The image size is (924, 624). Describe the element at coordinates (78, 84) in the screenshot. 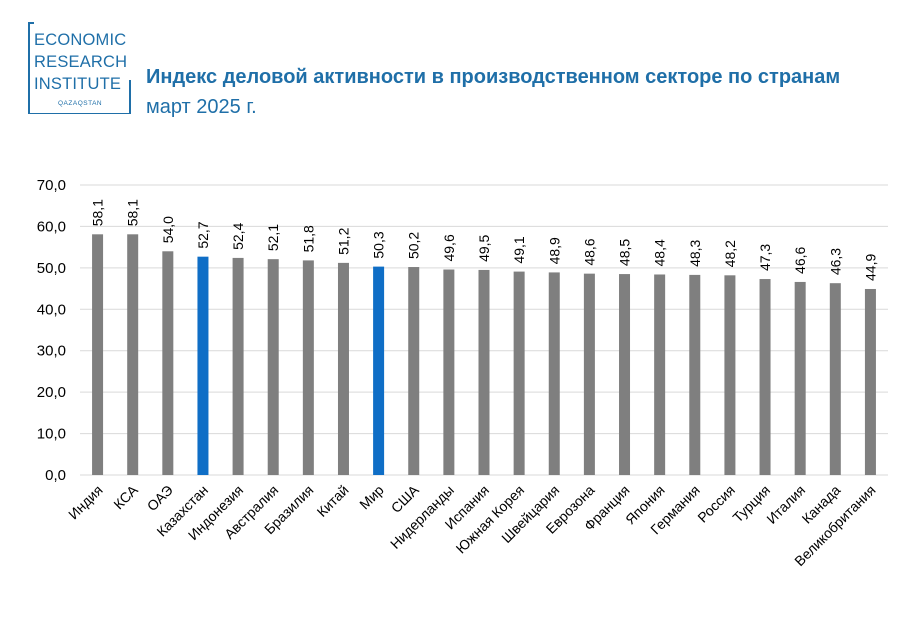

I see `logo-line-3: INSTITUTE` at that location.